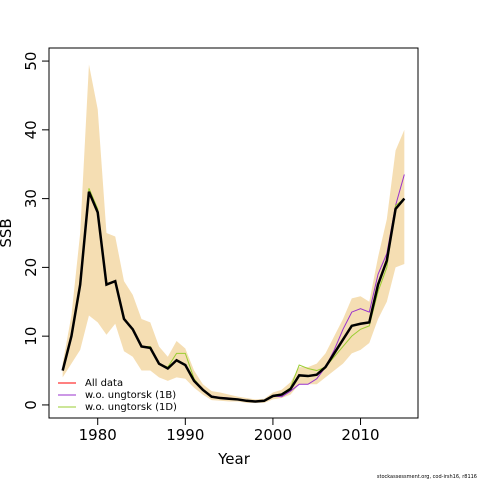 The width and height of the screenshot is (480, 480). I want to click on y-tick-label: 50, so click(31, 61).